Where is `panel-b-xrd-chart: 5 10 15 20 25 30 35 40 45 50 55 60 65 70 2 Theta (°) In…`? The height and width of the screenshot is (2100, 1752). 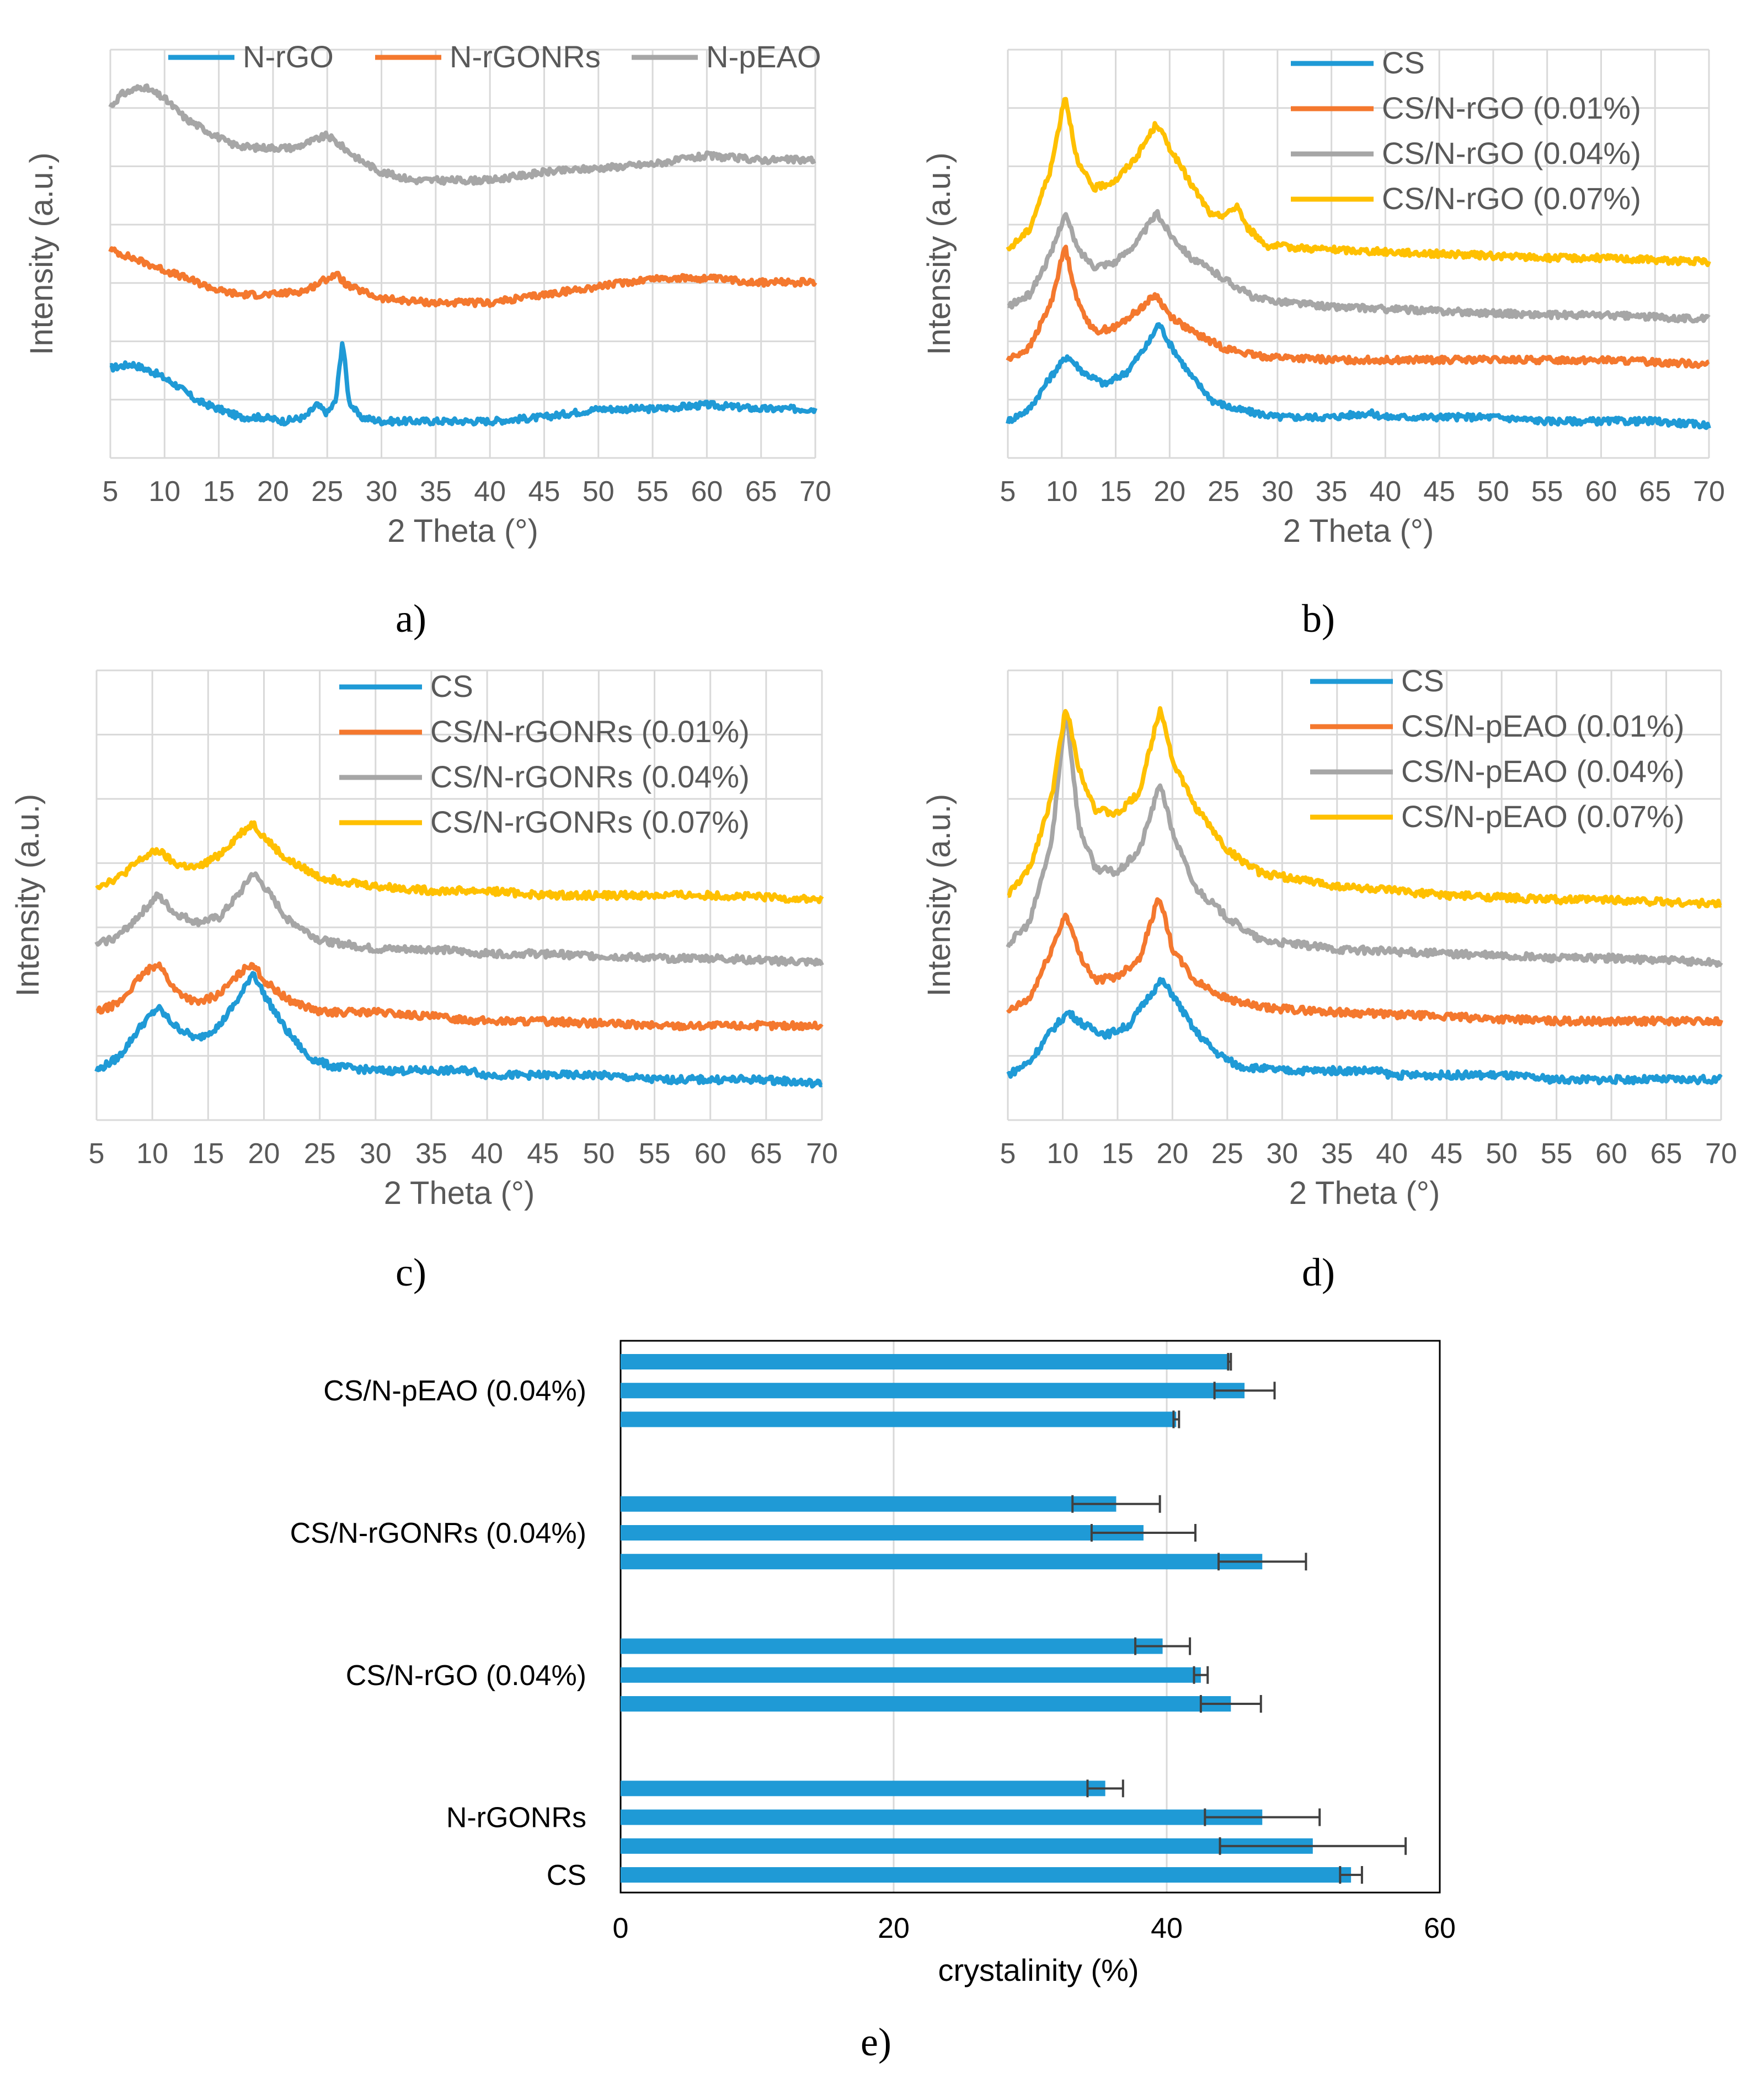 panel-b-xrd-chart: 5 10 15 20 25 30 35 40 45 50 55 60 65 70 2 Theta (°) In… is located at coordinates (1323, 343).